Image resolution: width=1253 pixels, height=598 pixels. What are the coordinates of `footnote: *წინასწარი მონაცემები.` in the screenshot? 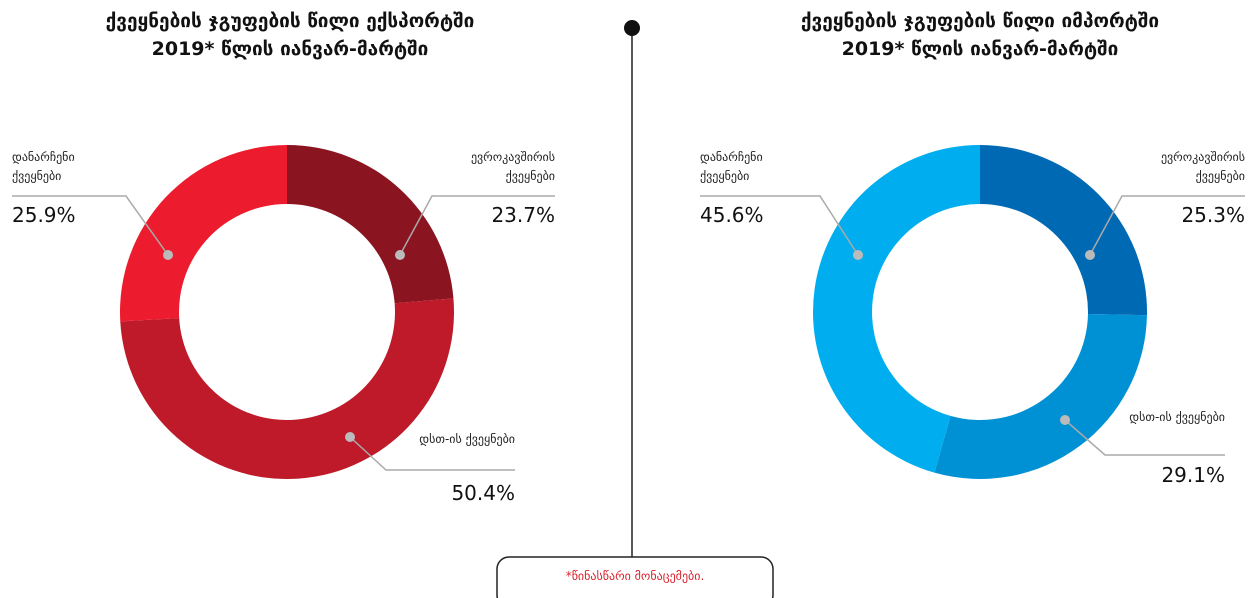 It's located at (635, 576).